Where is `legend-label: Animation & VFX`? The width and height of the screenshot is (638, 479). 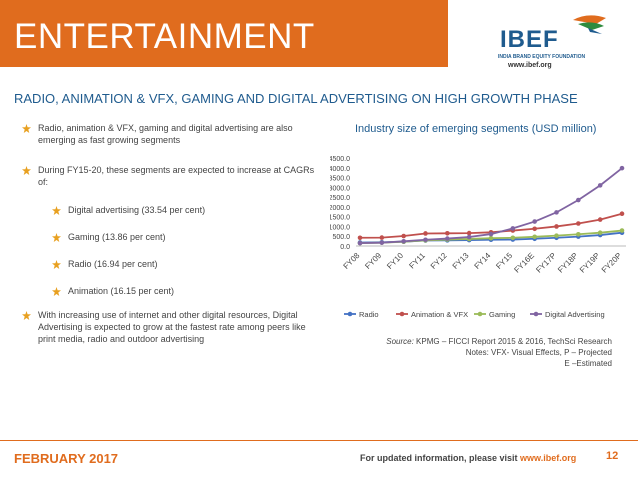
legend-label: Animation & VFX is located at coordinates (439, 314).